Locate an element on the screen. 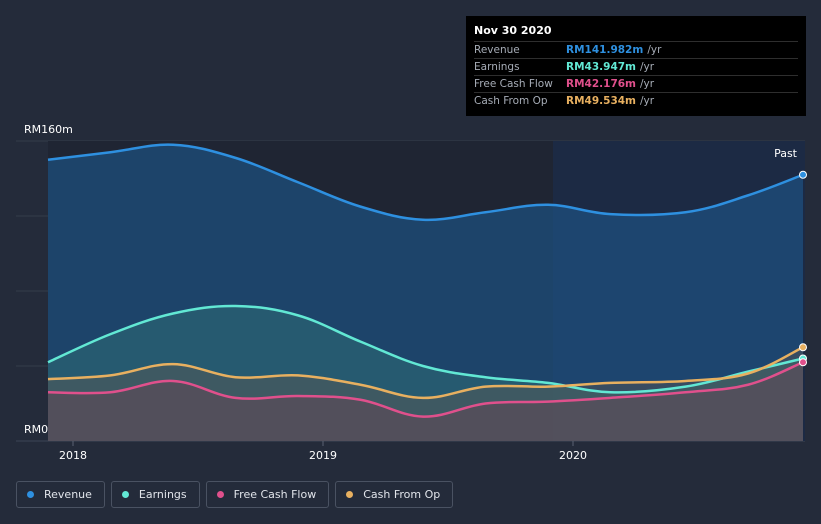 Image resolution: width=821 pixels, height=524 pixels. legend-label: Cash From Op is located at coordinates (402, 494).